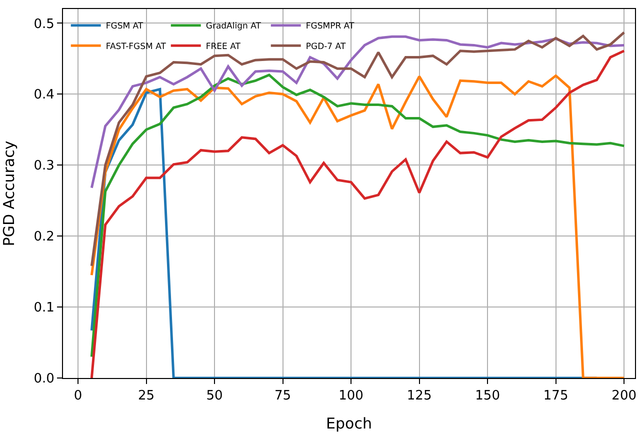  Describe the element at coordinates (351, 396) in the screenshot. I see `x-tick-label: 100` at that location.